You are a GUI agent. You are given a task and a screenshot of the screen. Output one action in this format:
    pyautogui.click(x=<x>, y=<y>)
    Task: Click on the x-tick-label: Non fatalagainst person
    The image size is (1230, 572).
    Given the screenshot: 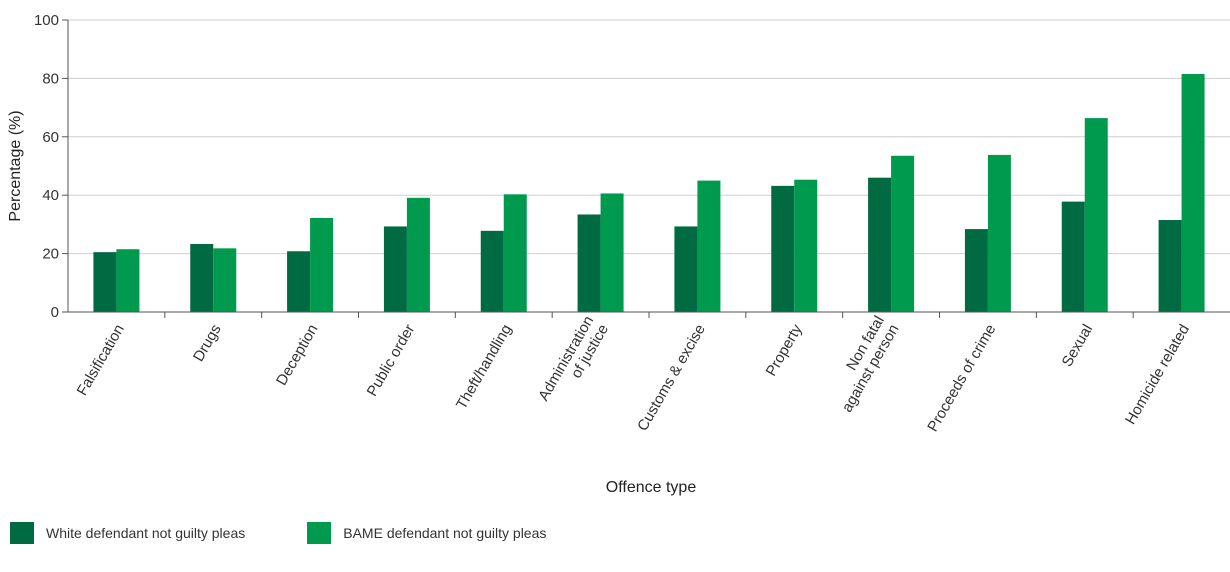 What is the action you would take?
    pyautogui.click(x=863, y=364)
    